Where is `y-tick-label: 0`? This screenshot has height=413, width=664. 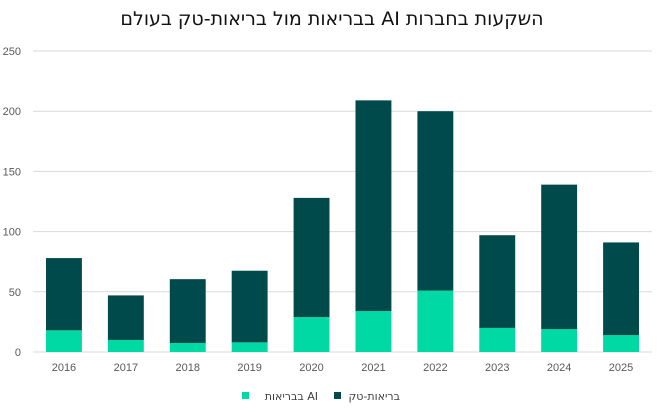
y-tick-label: 0 is located at coordinates (18, 353).